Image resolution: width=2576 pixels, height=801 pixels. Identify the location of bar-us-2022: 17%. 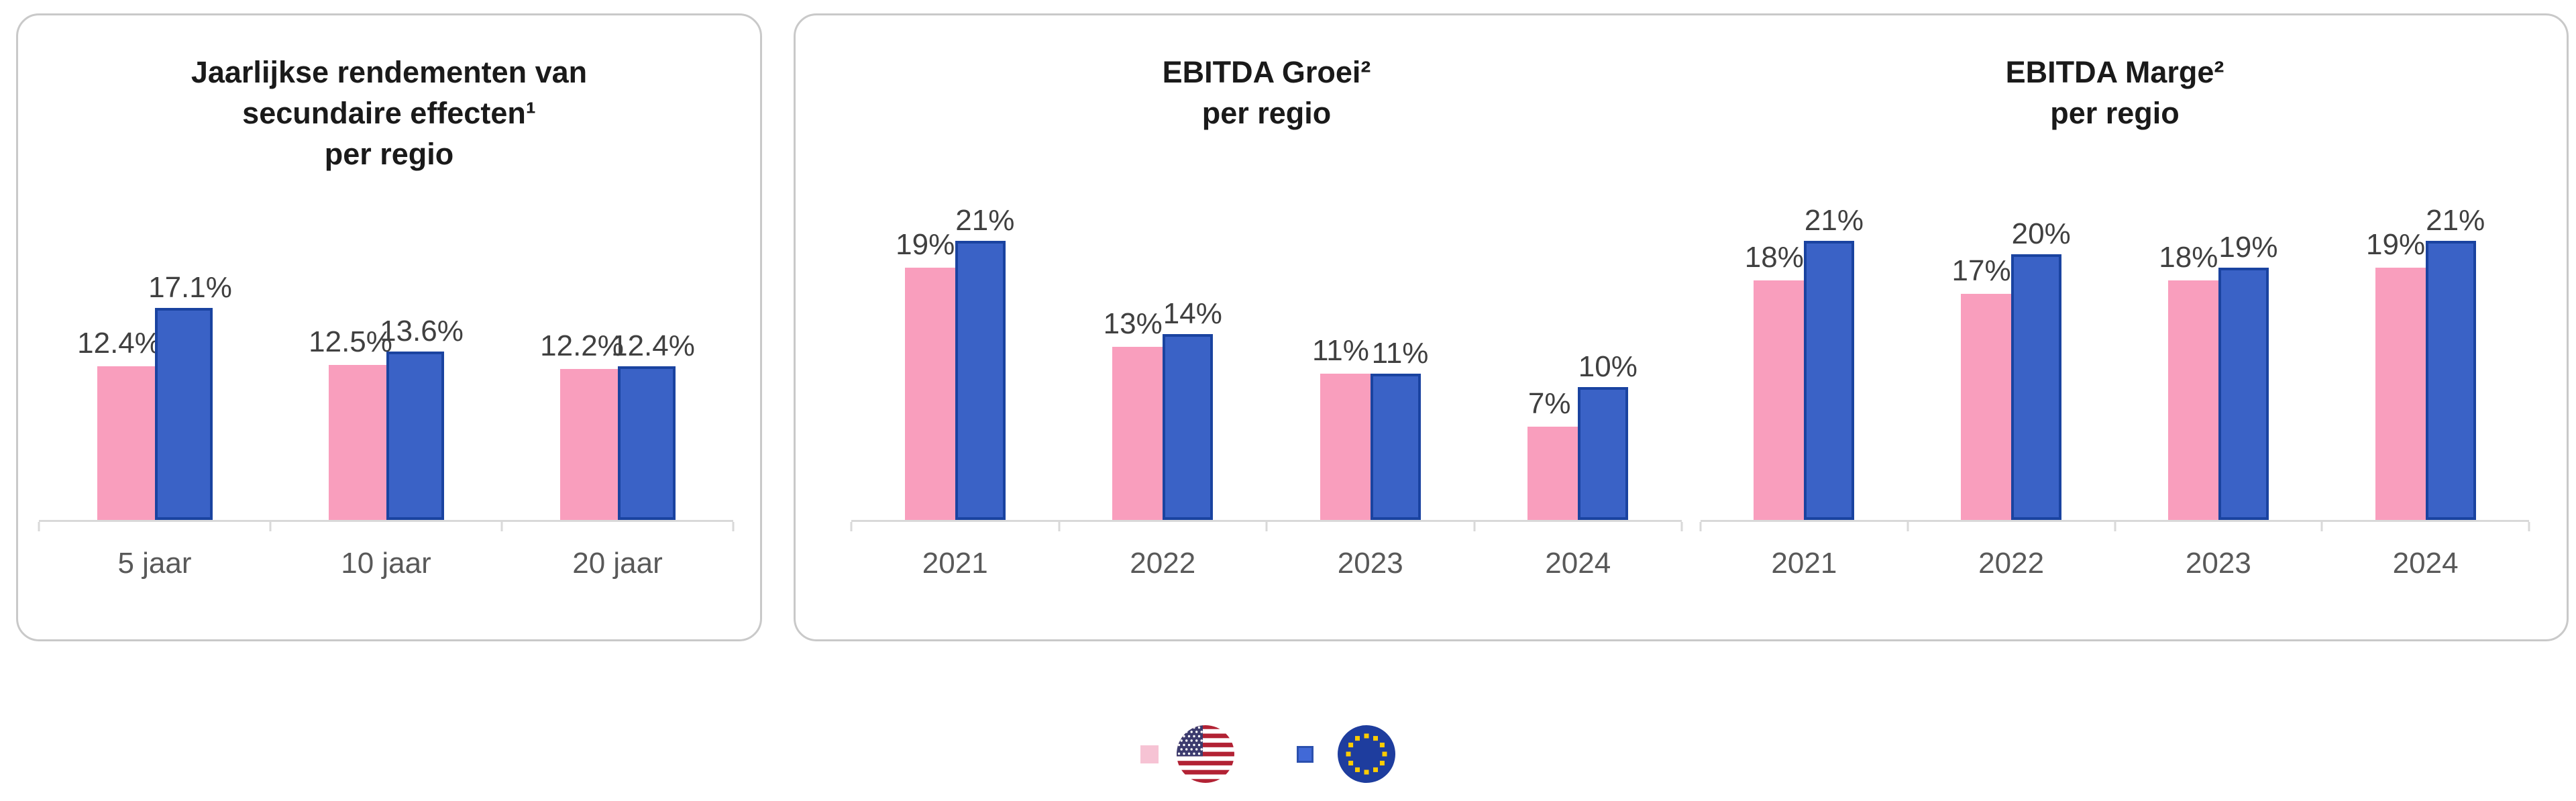
(1982, 388).